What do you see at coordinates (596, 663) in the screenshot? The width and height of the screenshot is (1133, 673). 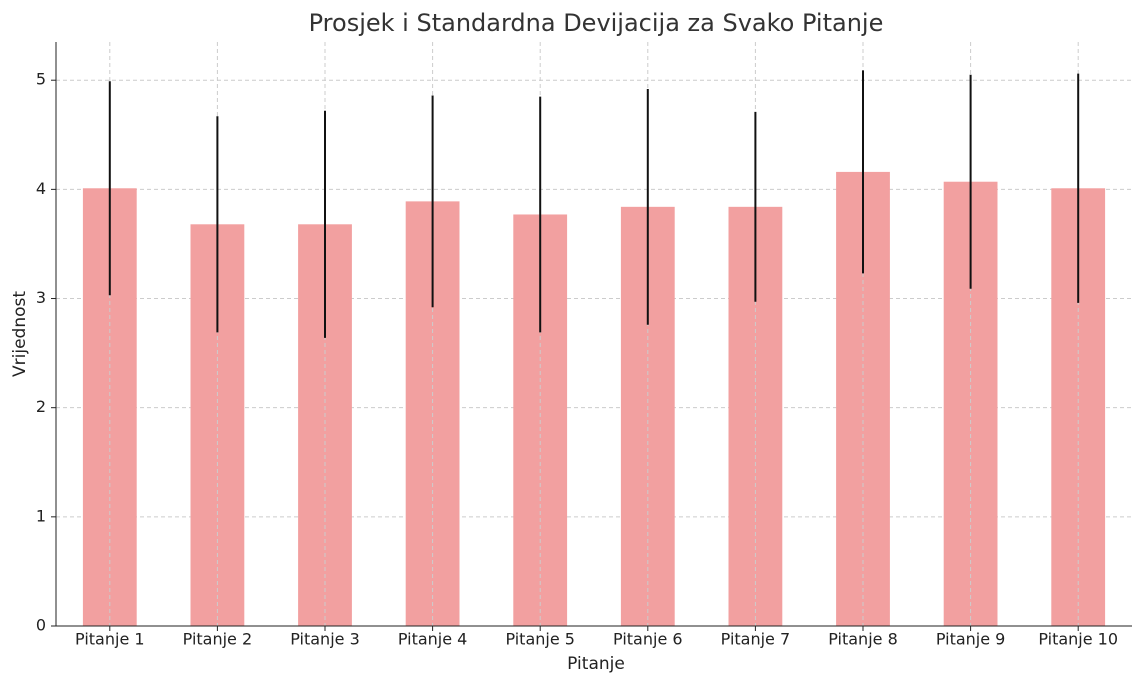 I see `x-axis-label: Pitanje` at bounding box center [596, 663].